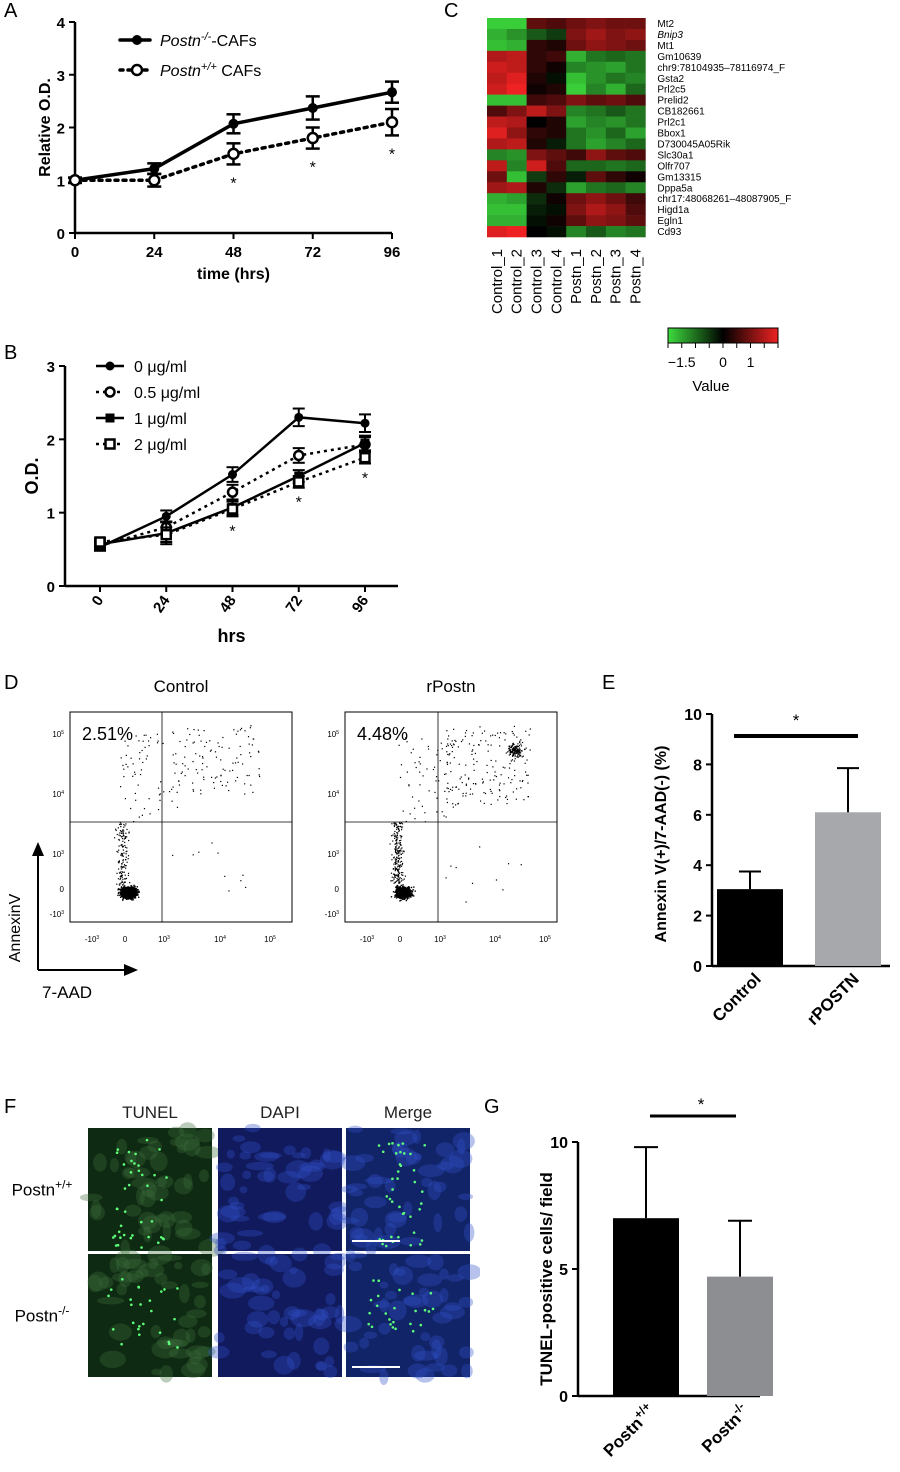 The height and width of the screenshot is (1472, 900). What do you see at coordinates (10, 1107) in the screenshot?
I see `panel-letter-f: F` at bounding box center [10, 1107].